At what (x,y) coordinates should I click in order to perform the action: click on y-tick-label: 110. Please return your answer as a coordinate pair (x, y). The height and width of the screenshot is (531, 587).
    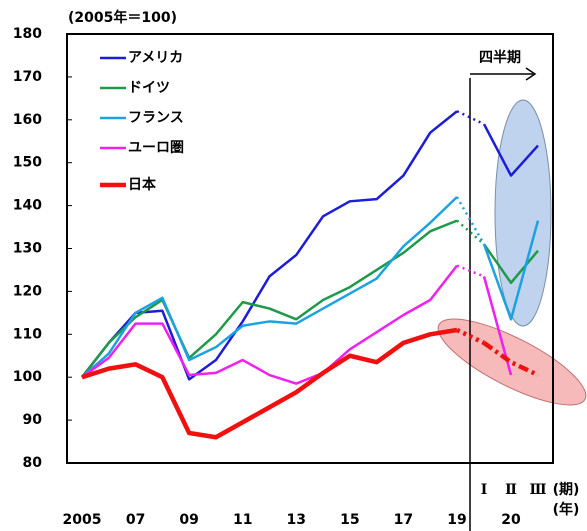
    Looking at the image, I should click on (27, 334).